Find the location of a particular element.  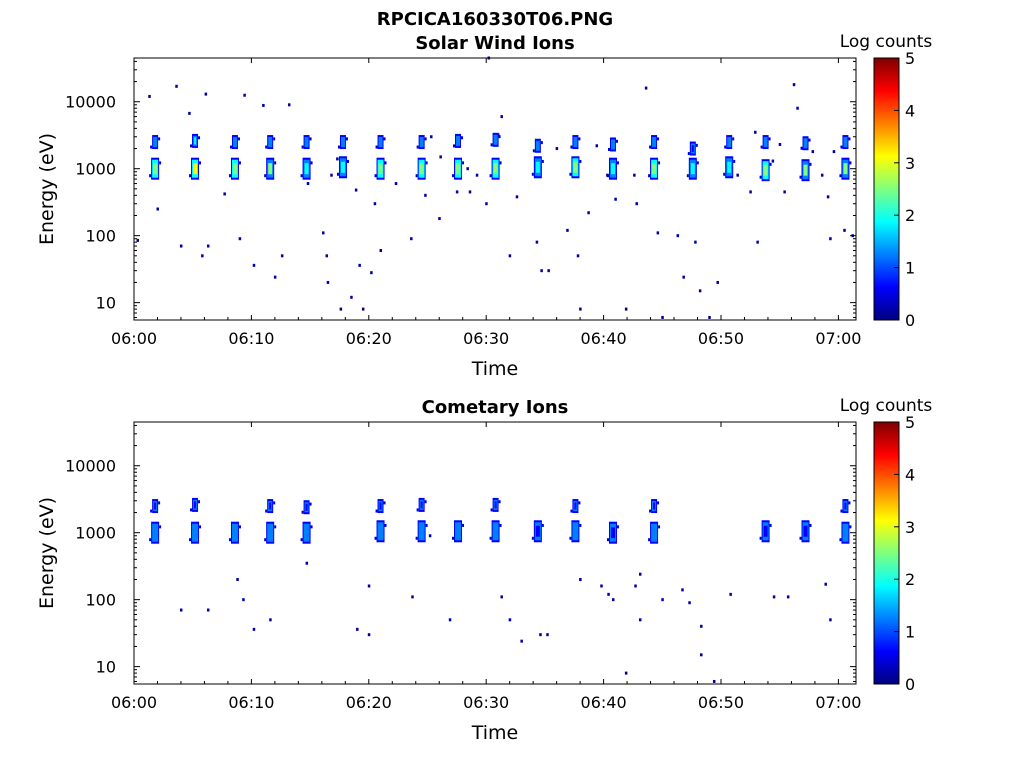

x-tick-label: 06:20 is located at coordinates (369, 338).